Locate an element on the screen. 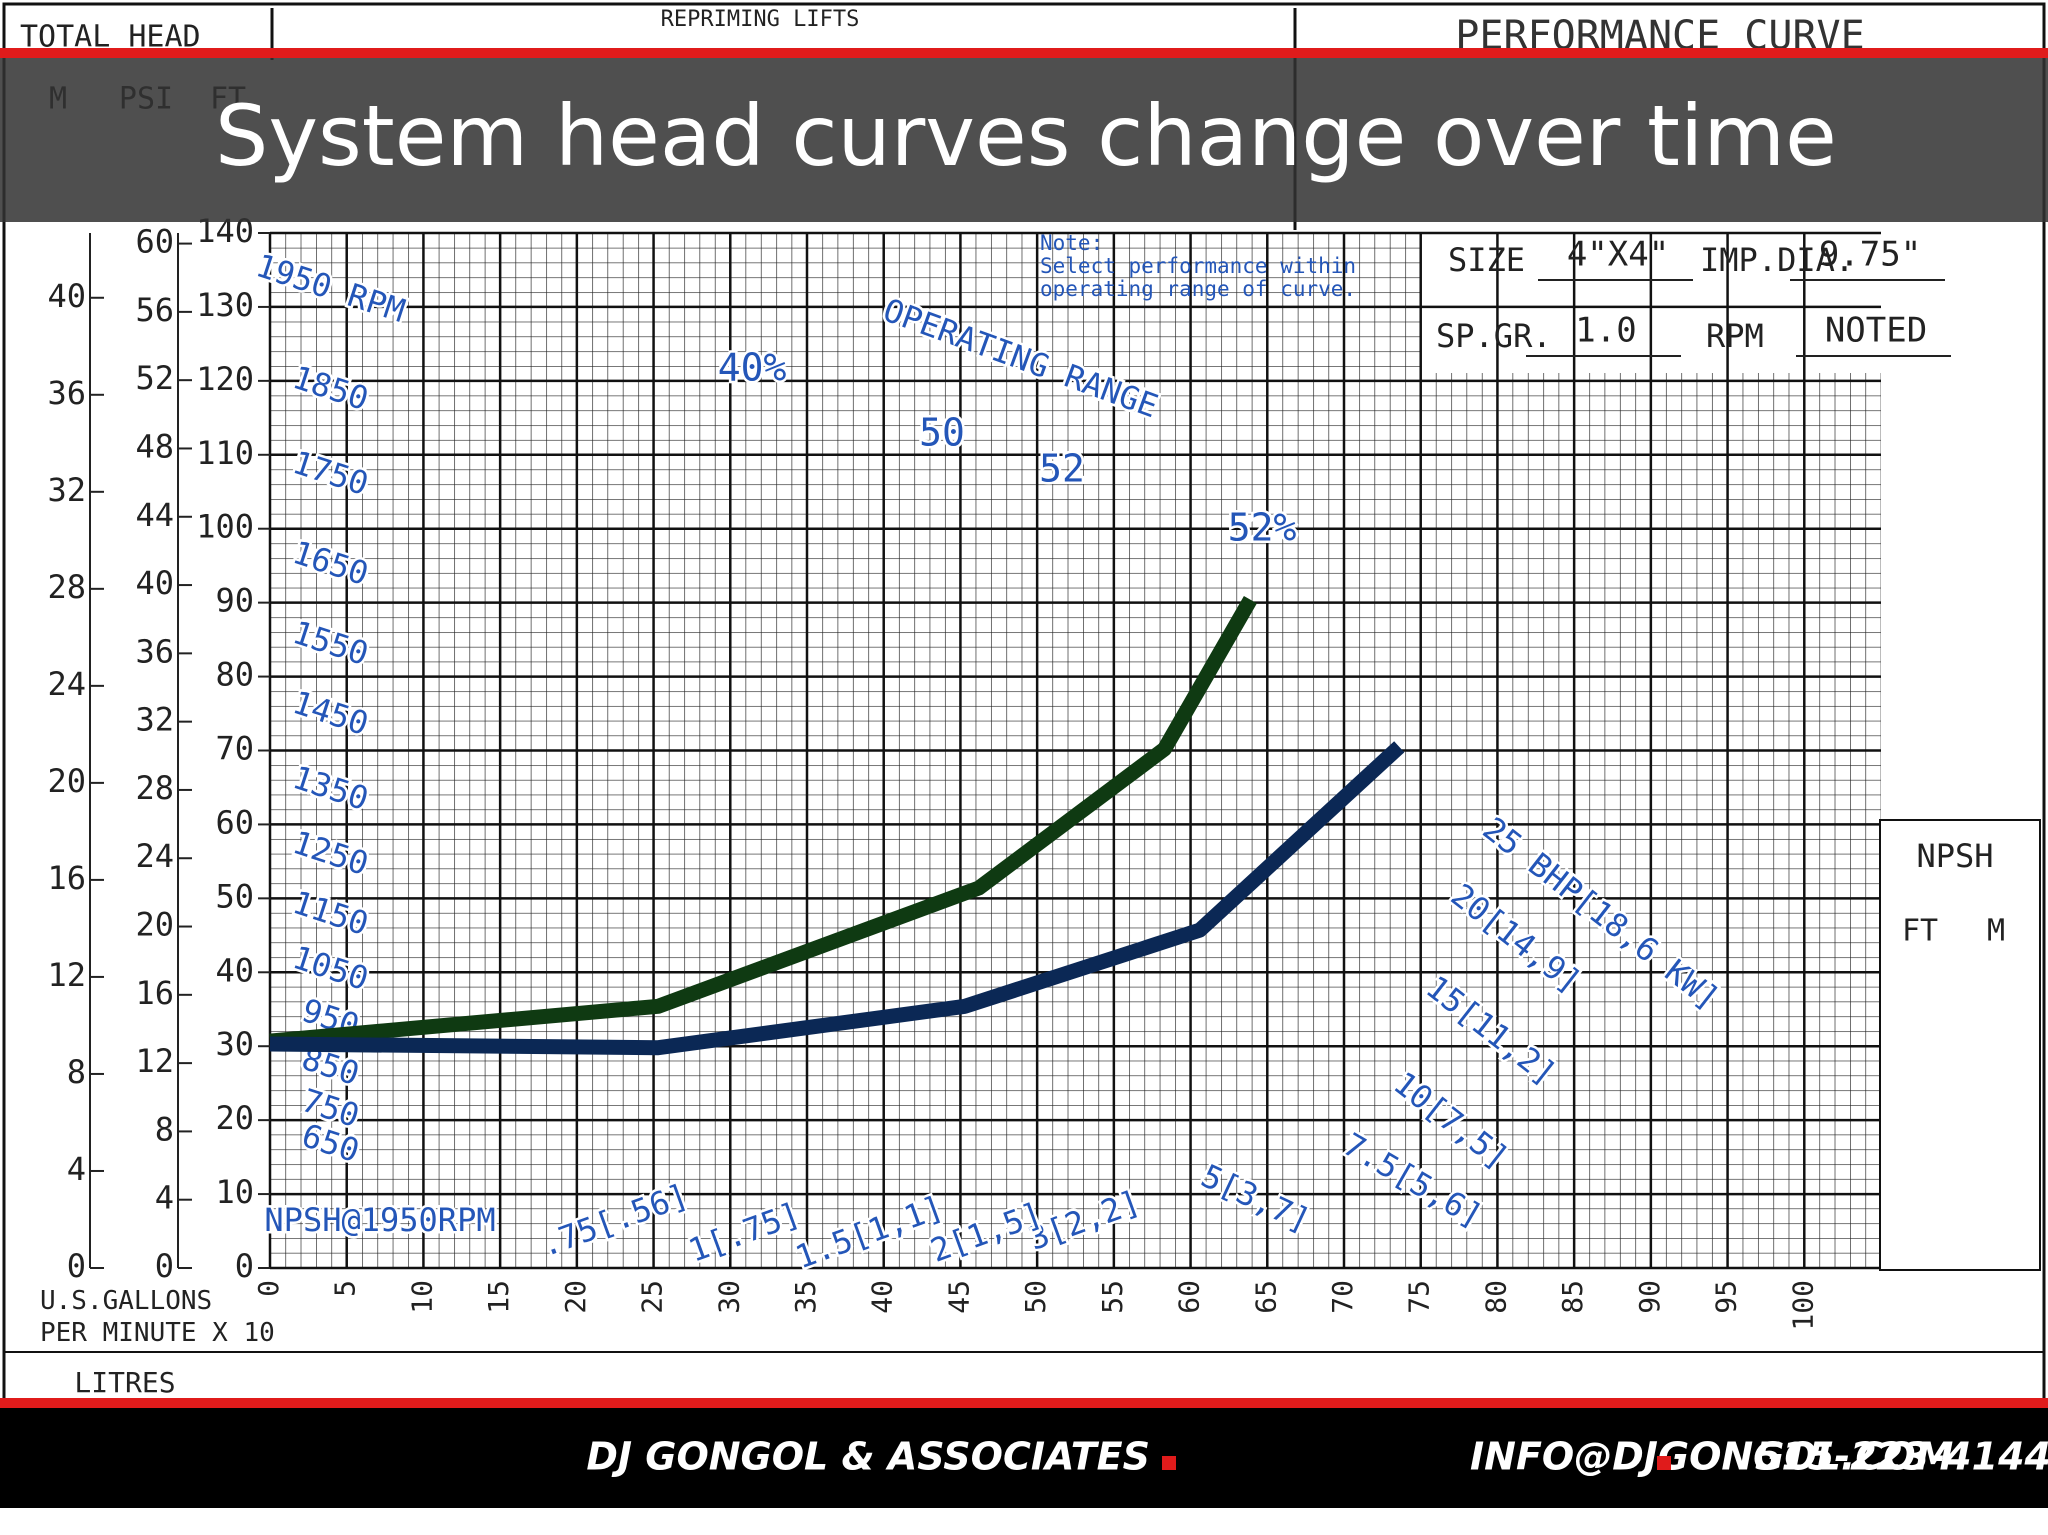 Image resolution: width=2048 pixels, height=1535 pixels. litres-label: LITRES is located at coordinates (124, 1382).